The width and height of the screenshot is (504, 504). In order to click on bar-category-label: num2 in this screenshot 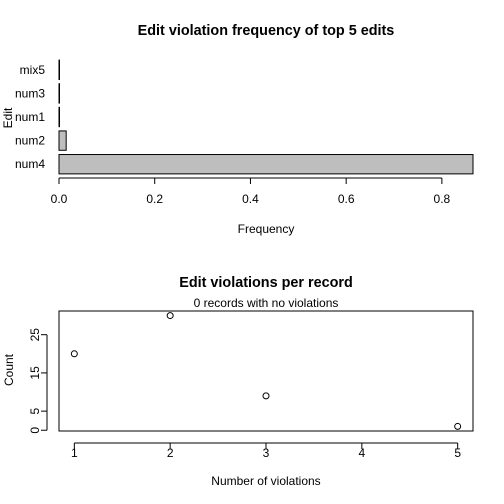, I will do `click(30, 141)`.